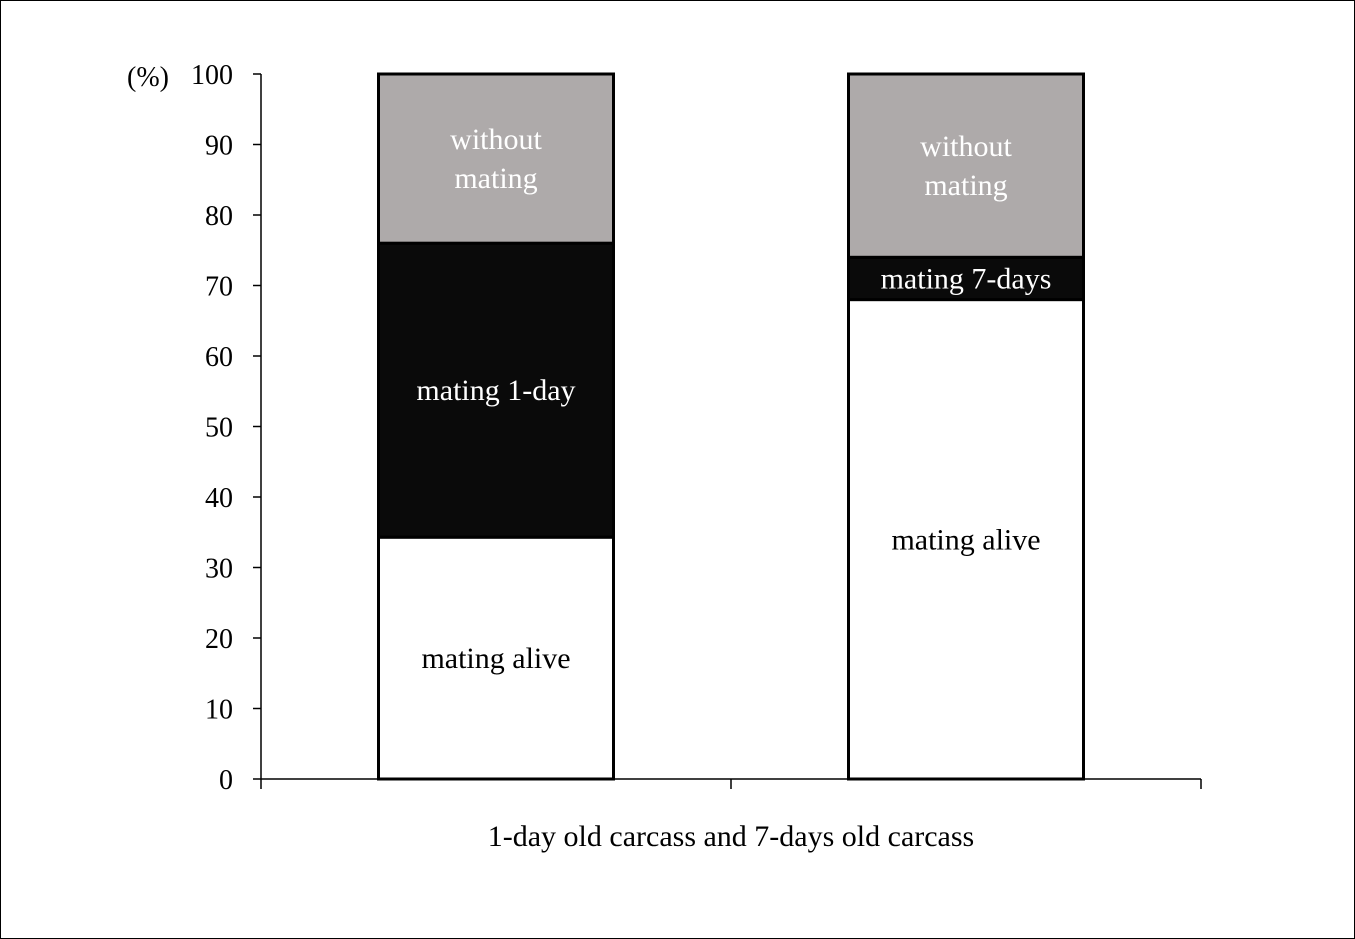  I want to click on x-axis-label: 1-day old carcass and 7-days old carcass, so click(731, 836).